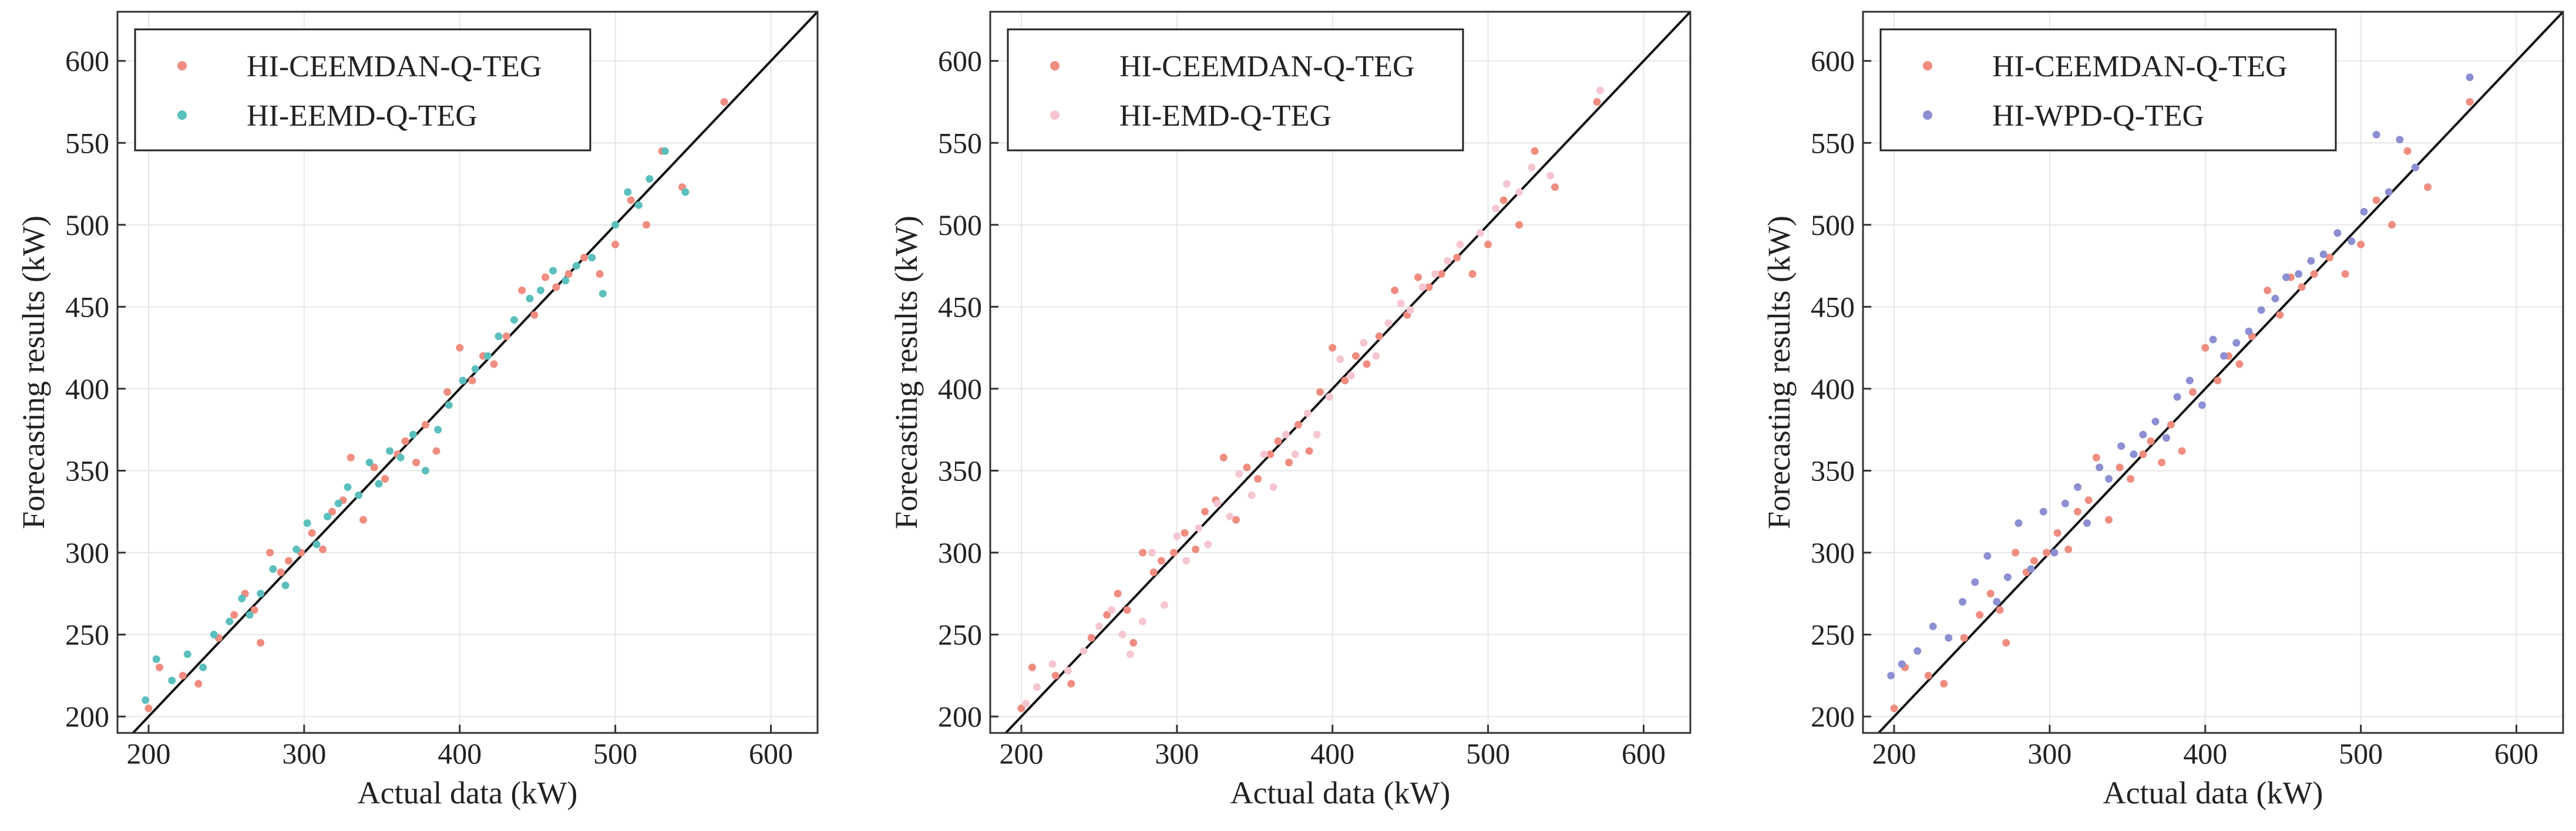  What do you see at coordinates (2205, 753) in the screenshot?
I see `x-tick-label: 400` at bounding box center [2205, 753].